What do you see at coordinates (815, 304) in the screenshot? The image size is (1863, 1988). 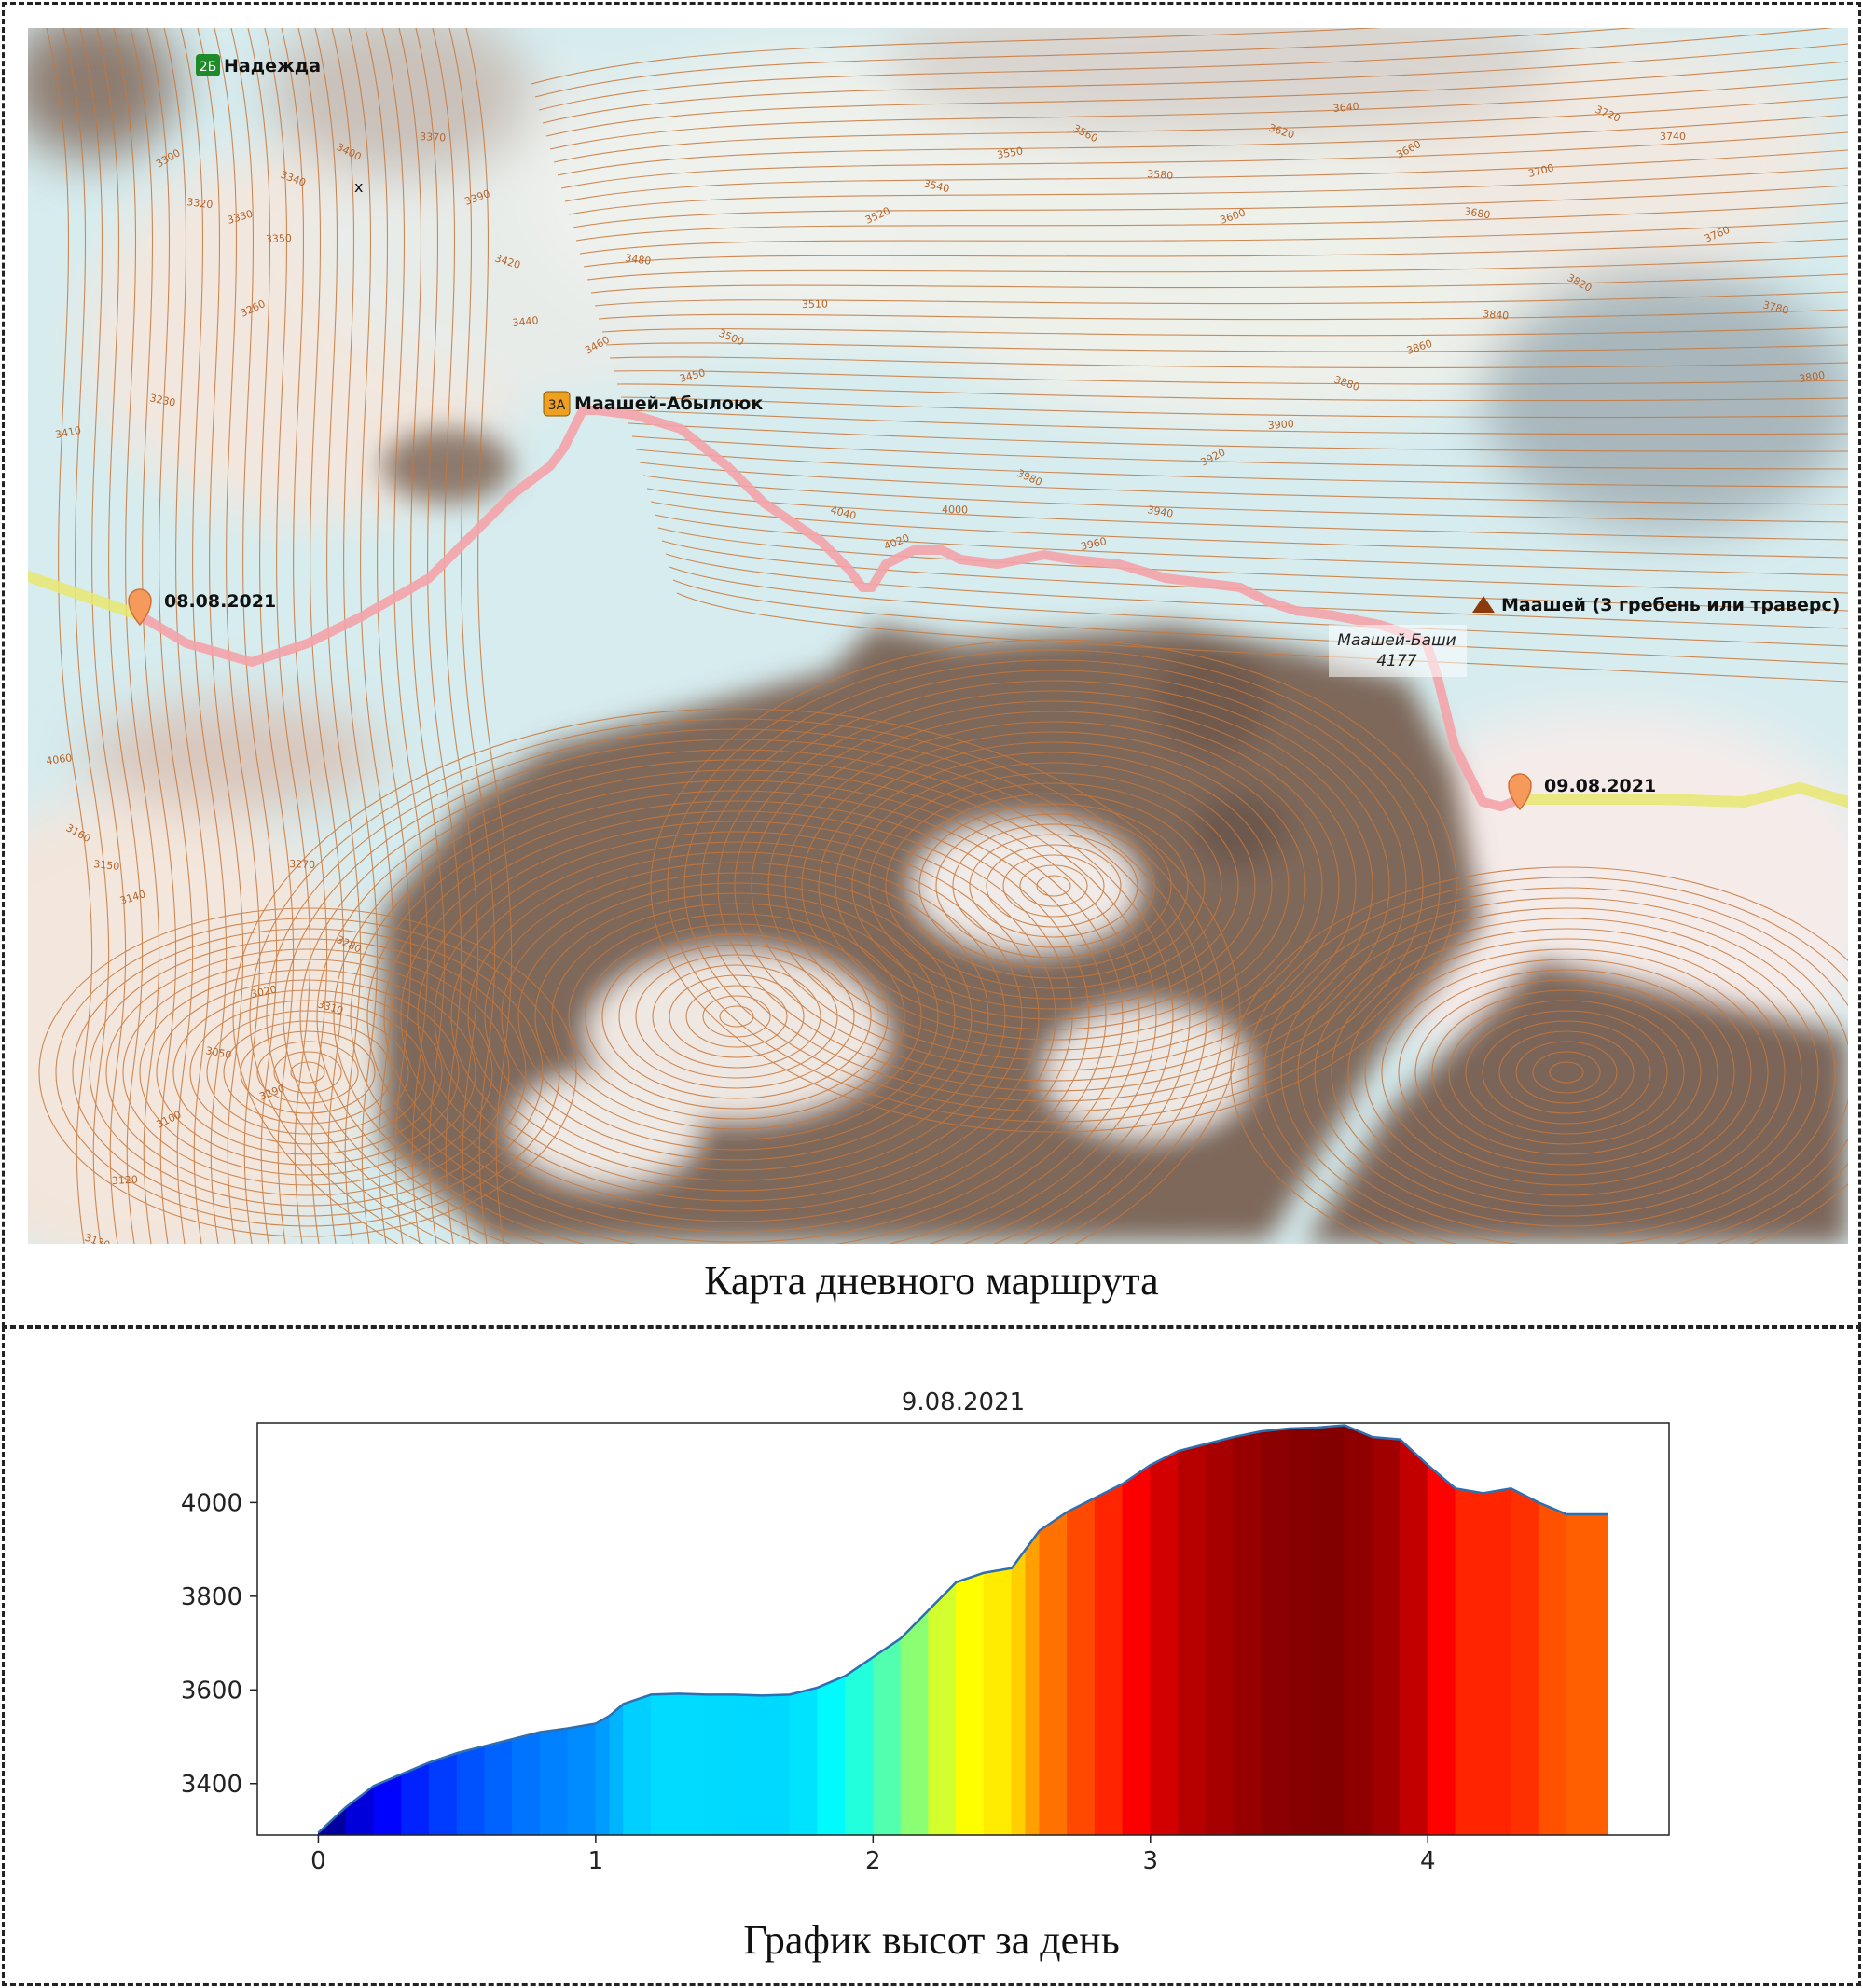 I see `contour-label: 3510` at bounding box center [815, 304].